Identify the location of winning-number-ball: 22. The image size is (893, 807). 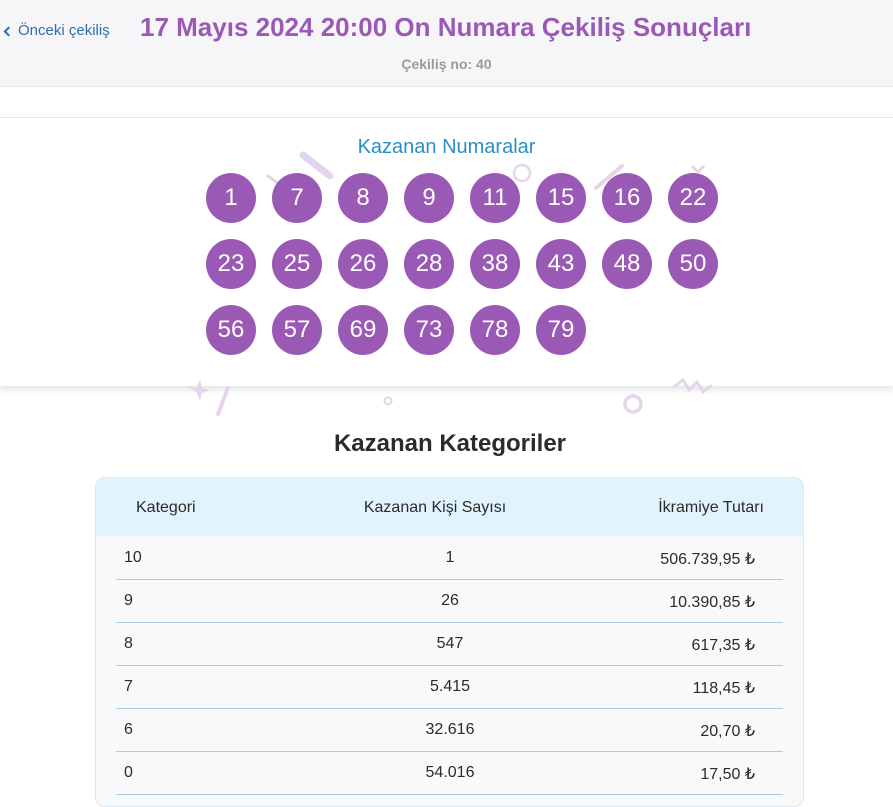
(693, 198).